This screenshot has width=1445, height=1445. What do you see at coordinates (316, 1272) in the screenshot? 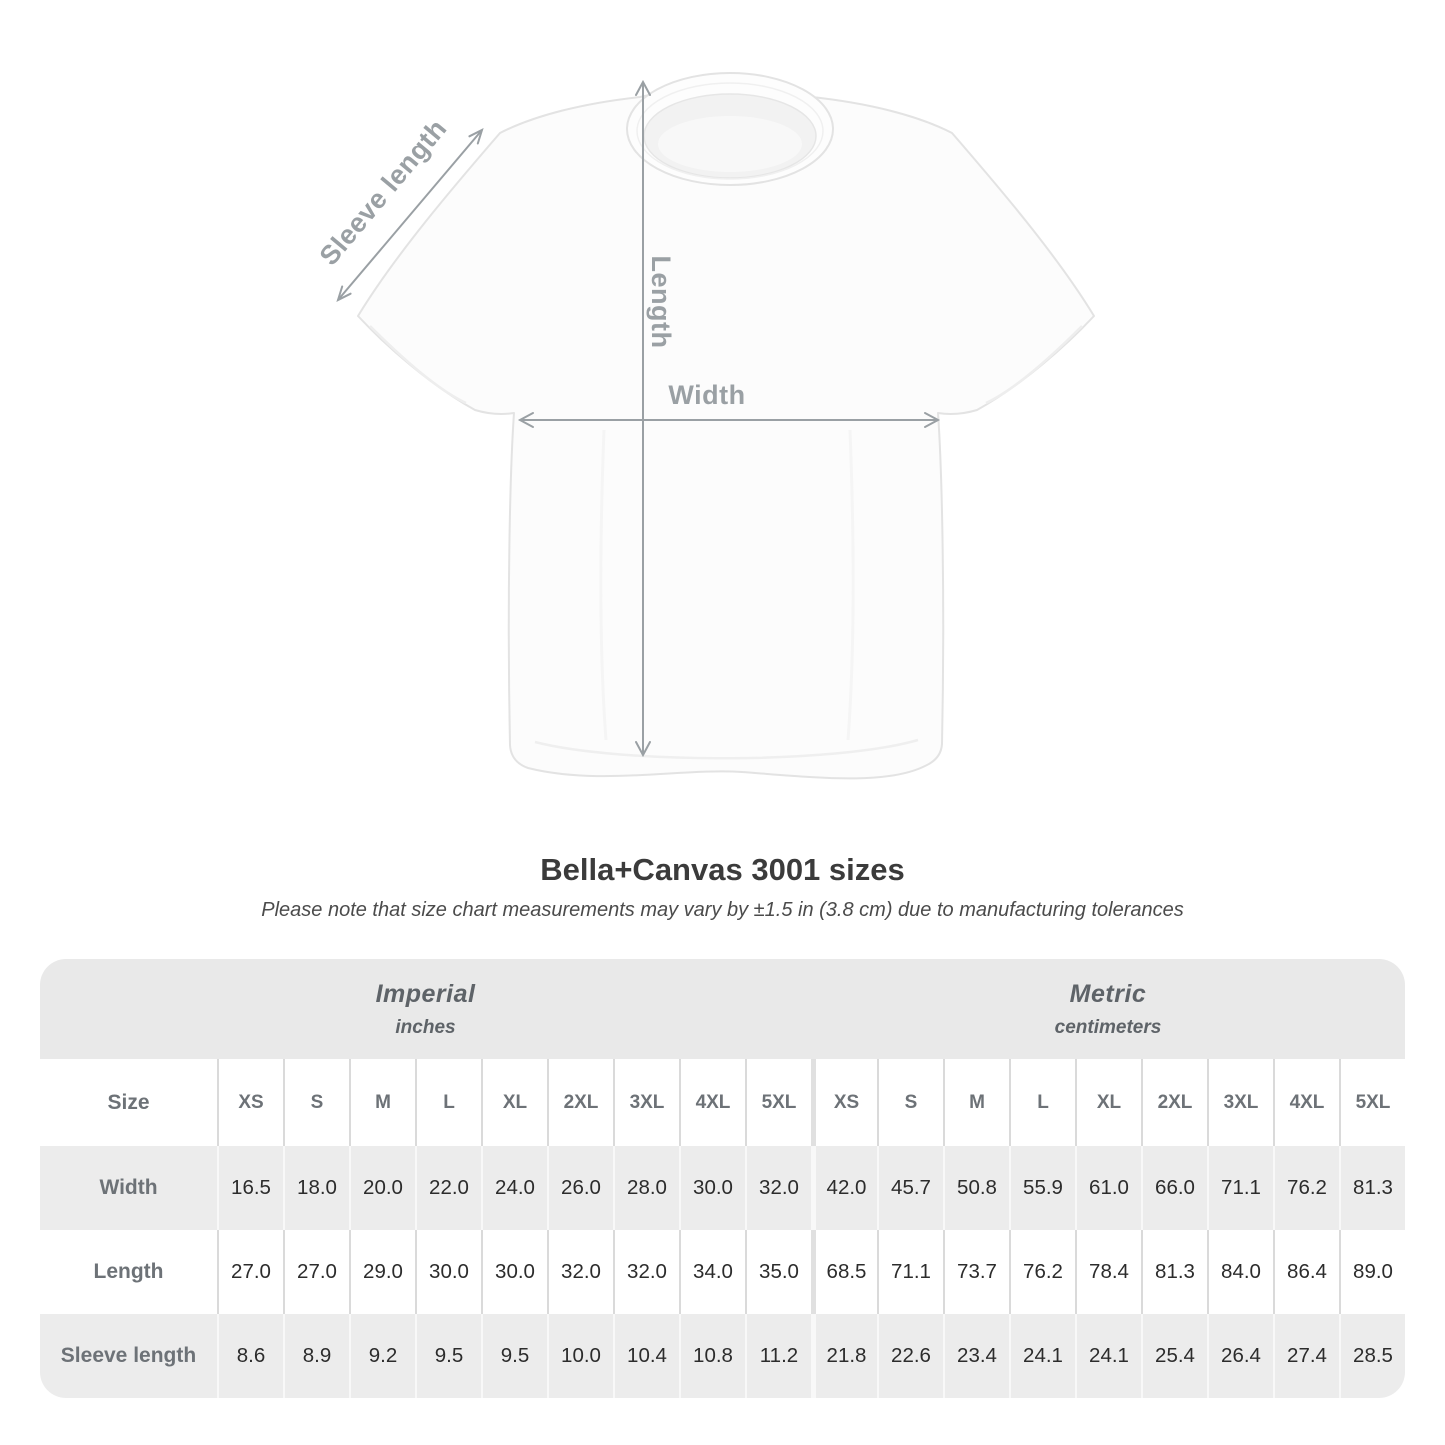
I see `length-imperial-s: 27.0` at bounding box center [316, 1272].